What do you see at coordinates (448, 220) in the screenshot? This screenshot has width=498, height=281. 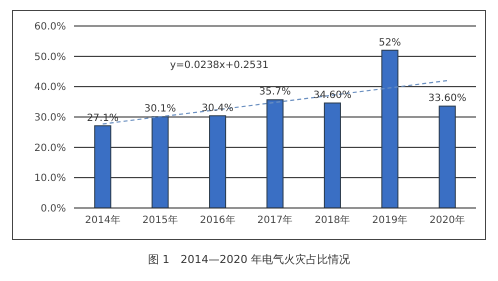 I see `x-tick-label: 2020年` at bounding box center [448, 220].